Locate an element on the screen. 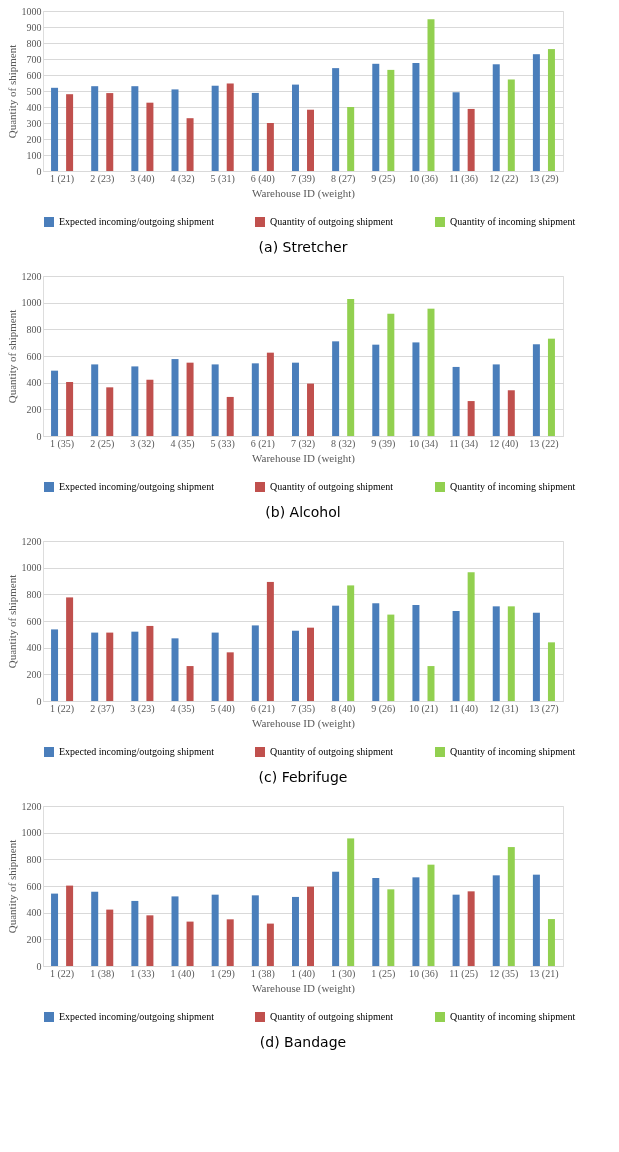 Image resolution: width=619 pixels, height=1152 pixels. x-tick-label: 1 (22) is located at coordinates (62, 708).